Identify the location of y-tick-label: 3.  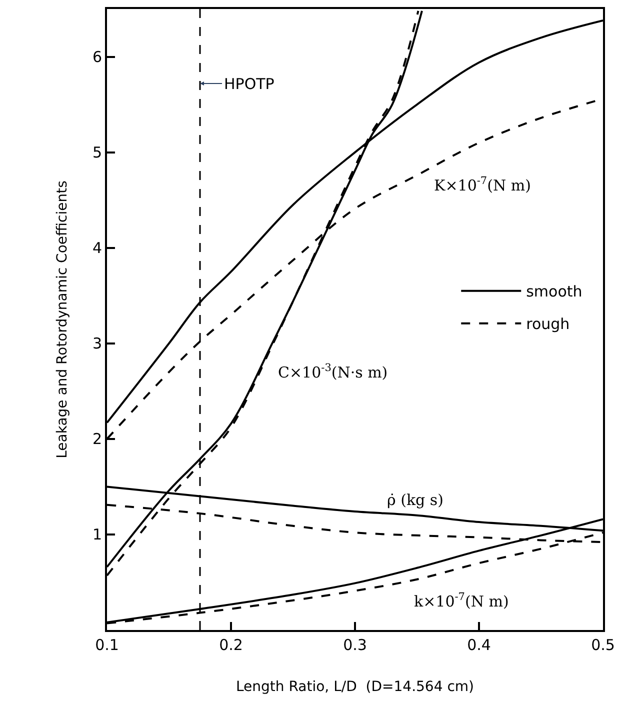
(97, 343).